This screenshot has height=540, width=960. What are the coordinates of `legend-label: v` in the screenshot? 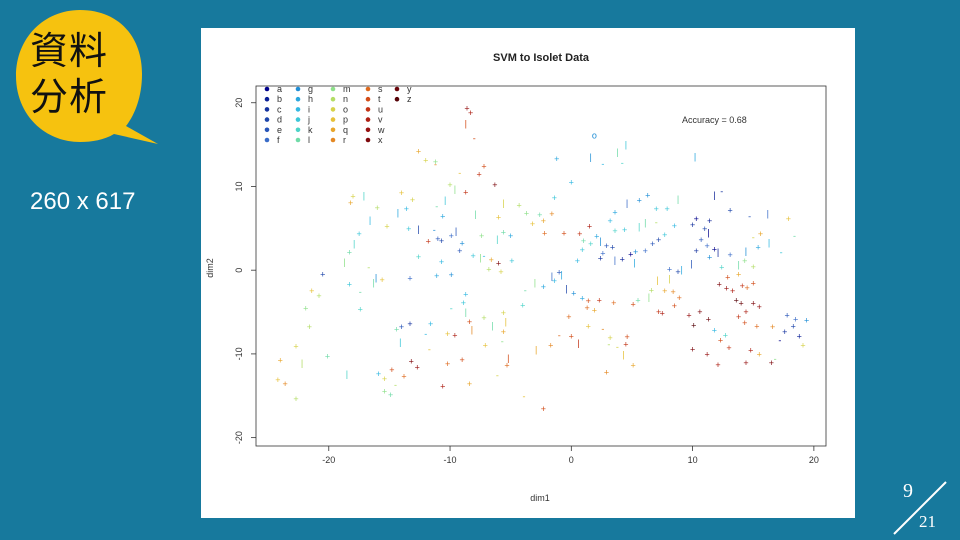 It's located at (380, 120).